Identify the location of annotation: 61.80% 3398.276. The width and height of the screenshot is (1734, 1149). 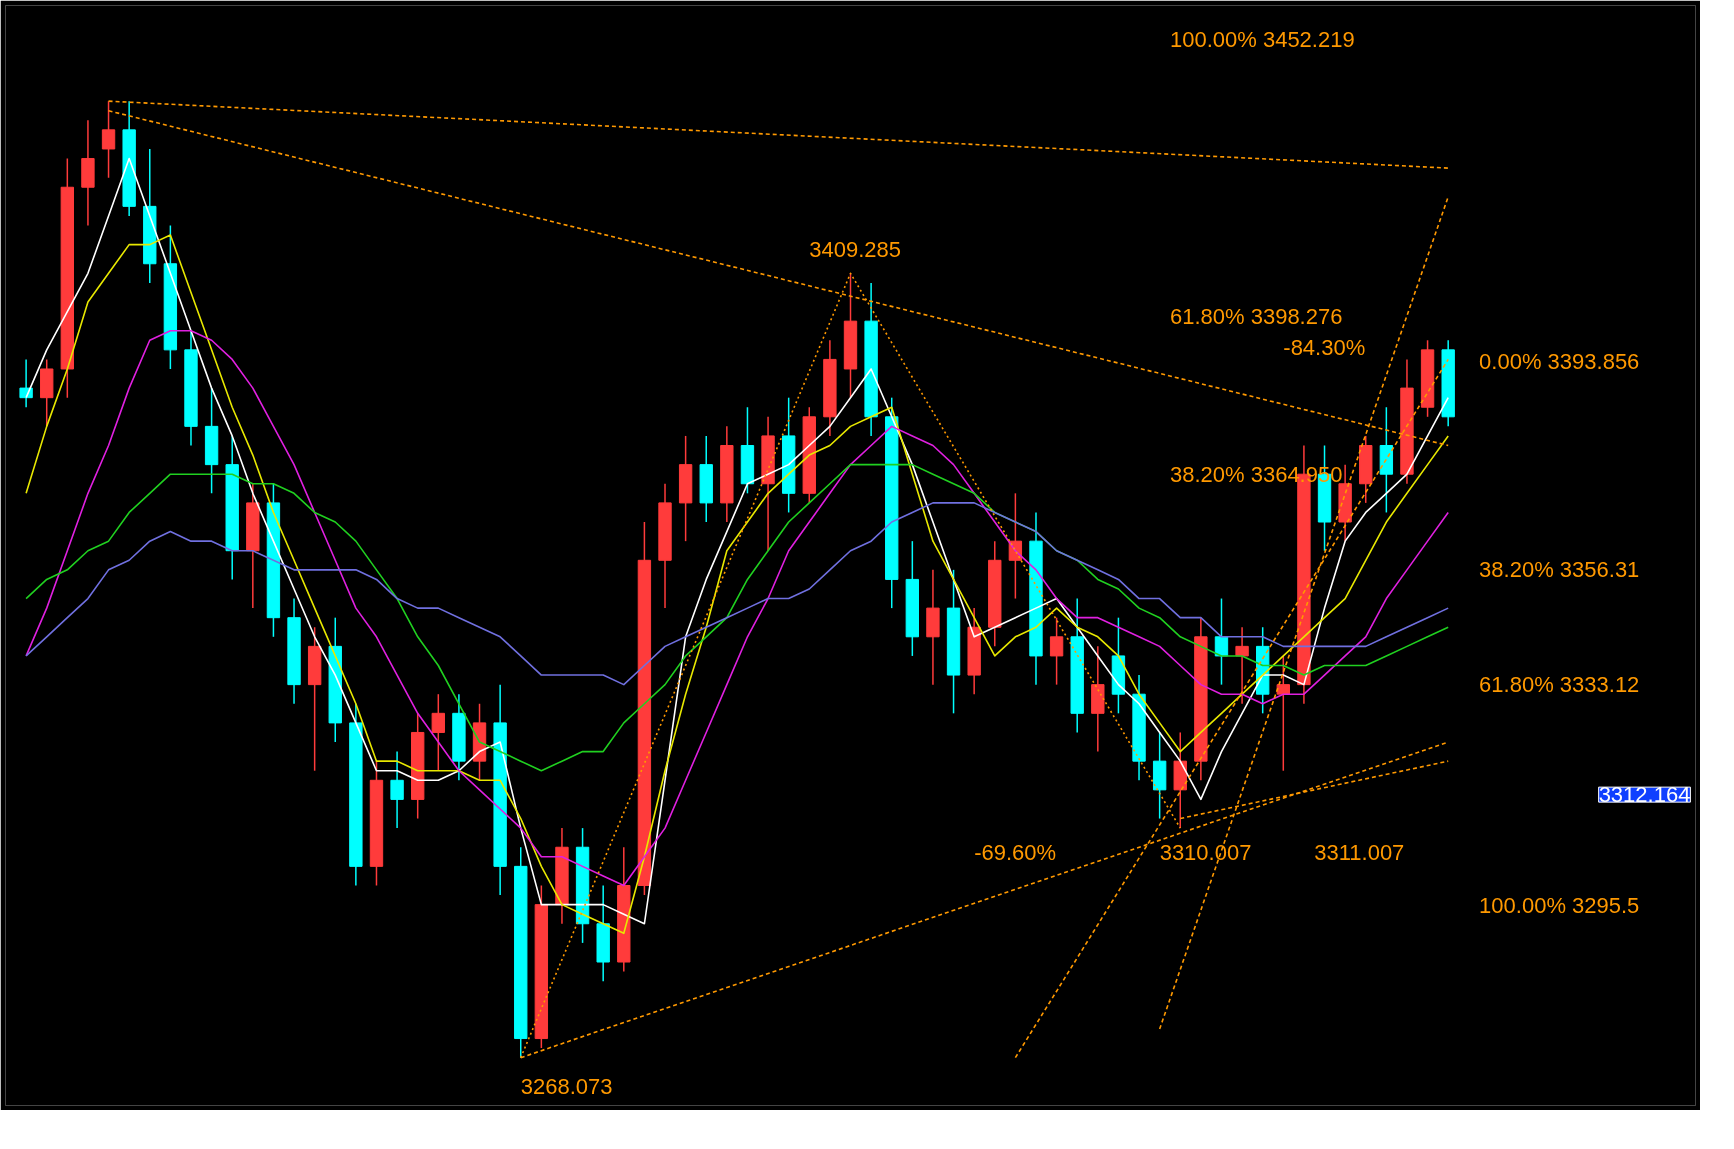
(1256, 316).